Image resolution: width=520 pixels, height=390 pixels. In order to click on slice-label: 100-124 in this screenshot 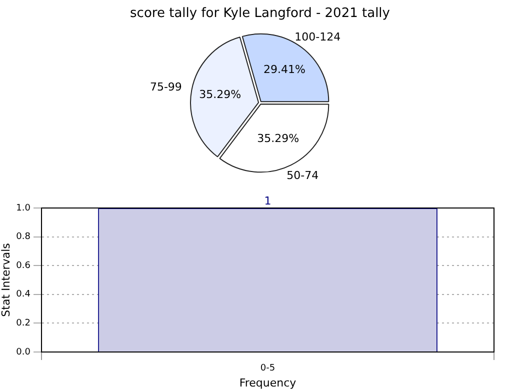, I will do `click(317, 37)`.